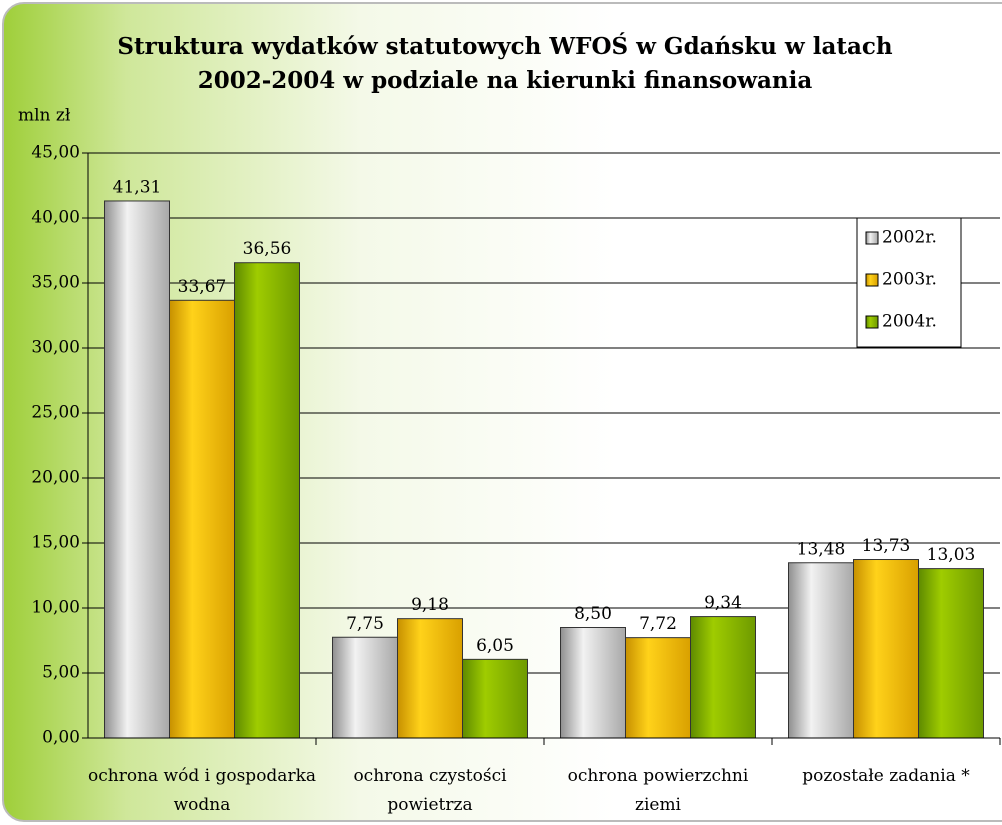 Image resolution: width=1002 pixels, height=825 pixels. What do you see at coordinates (658, 624) in the screenshot?
I see `value-label: 7,72` at bounding box center [658, 624].